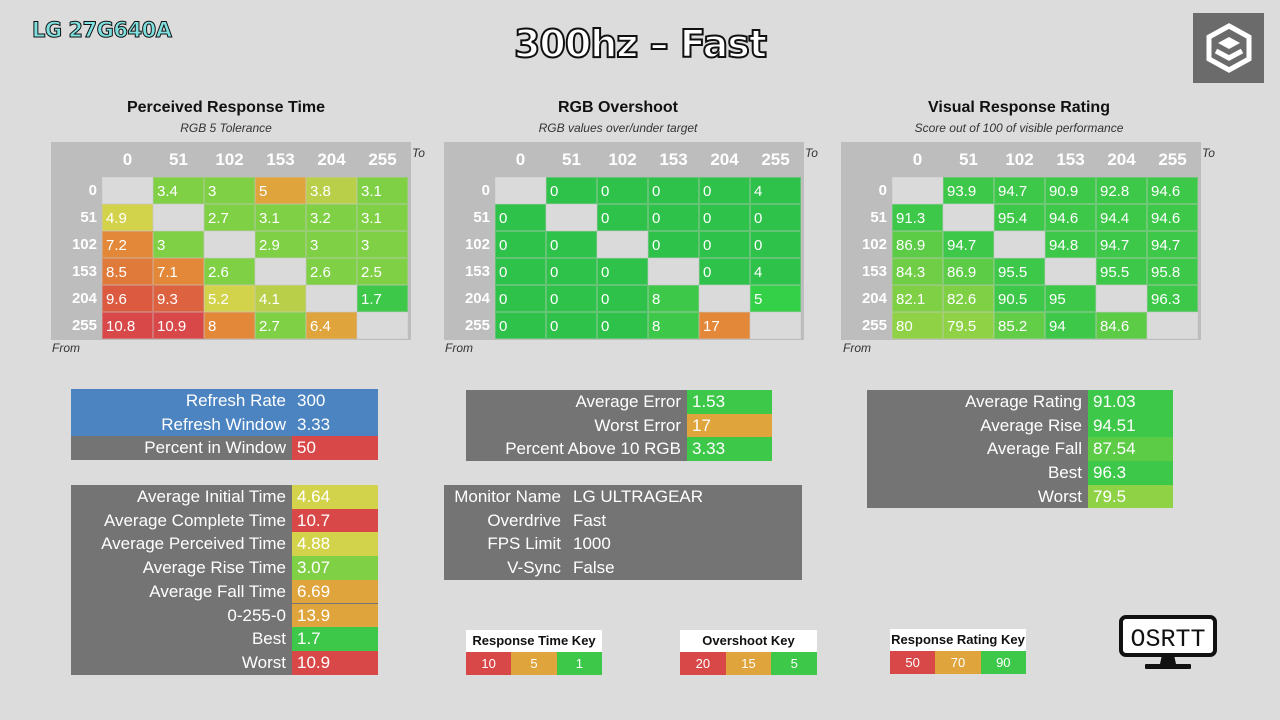  What do you see at coordinates (477, 325) in the screenshot?
I see `overshoot-row-header: 255` at bounding box center [477, 325].